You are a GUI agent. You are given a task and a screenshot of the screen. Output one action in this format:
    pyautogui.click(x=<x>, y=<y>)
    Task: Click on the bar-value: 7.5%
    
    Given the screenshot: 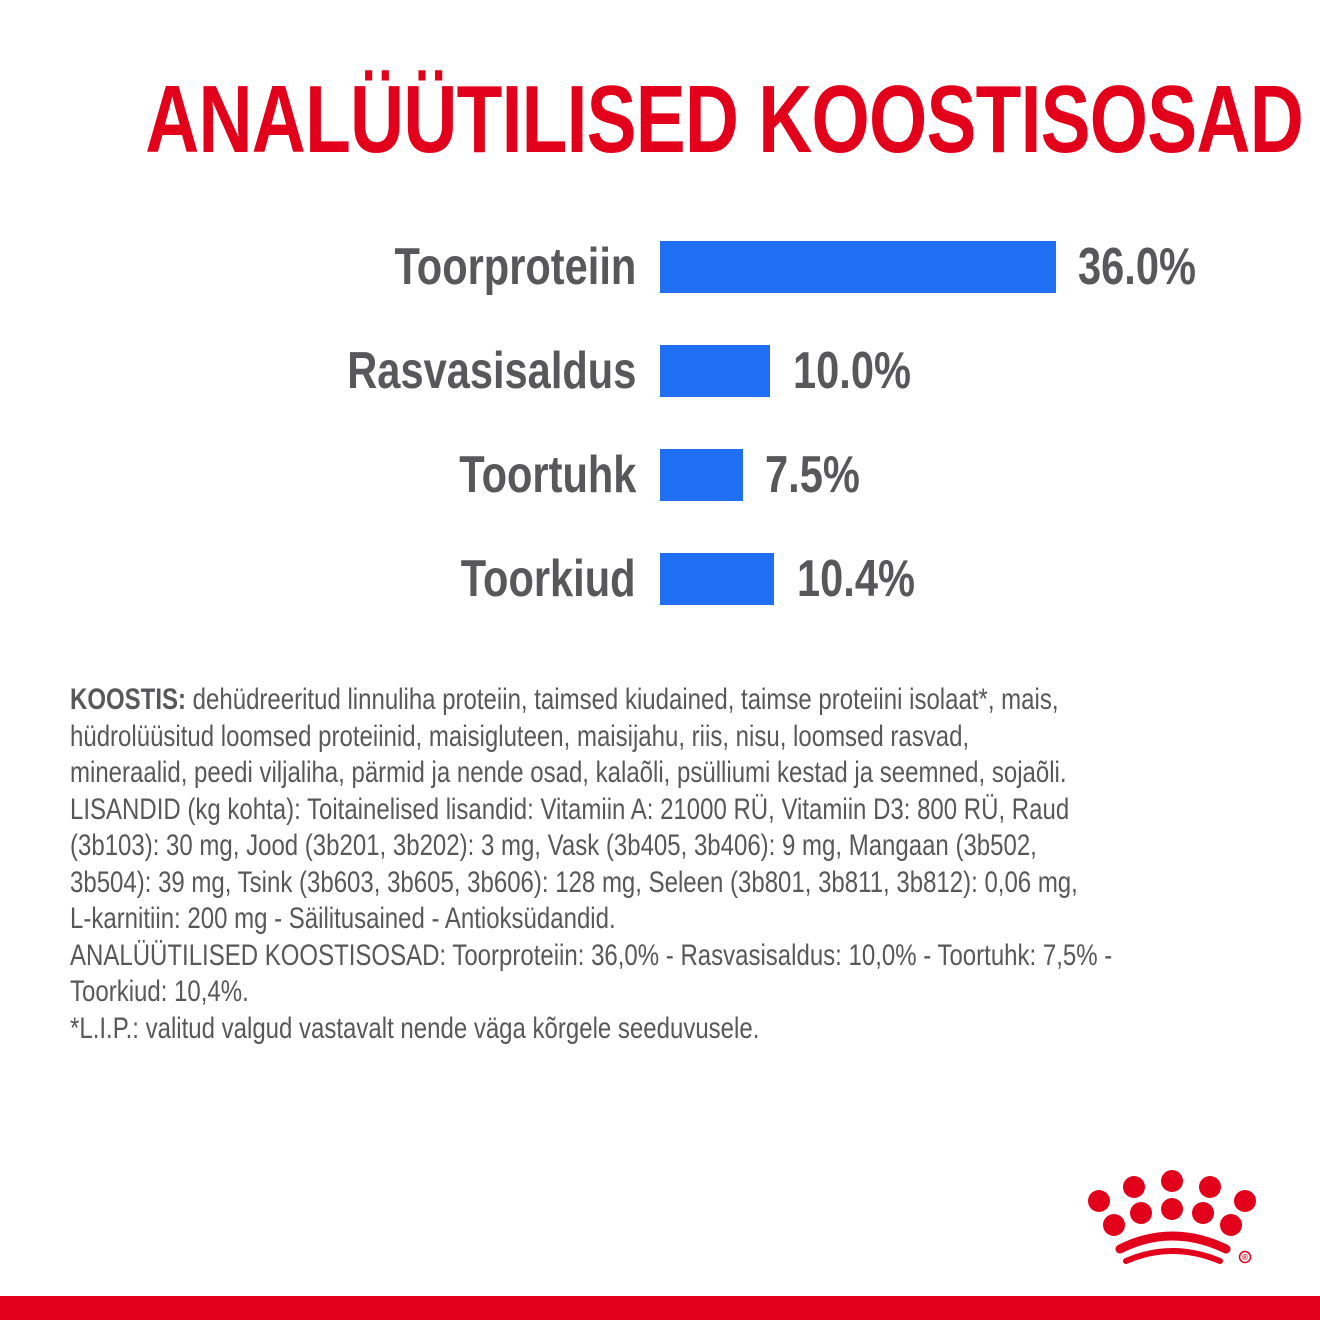 What is the action you would take?
    pyautogui.click(x=812, y=475)
    